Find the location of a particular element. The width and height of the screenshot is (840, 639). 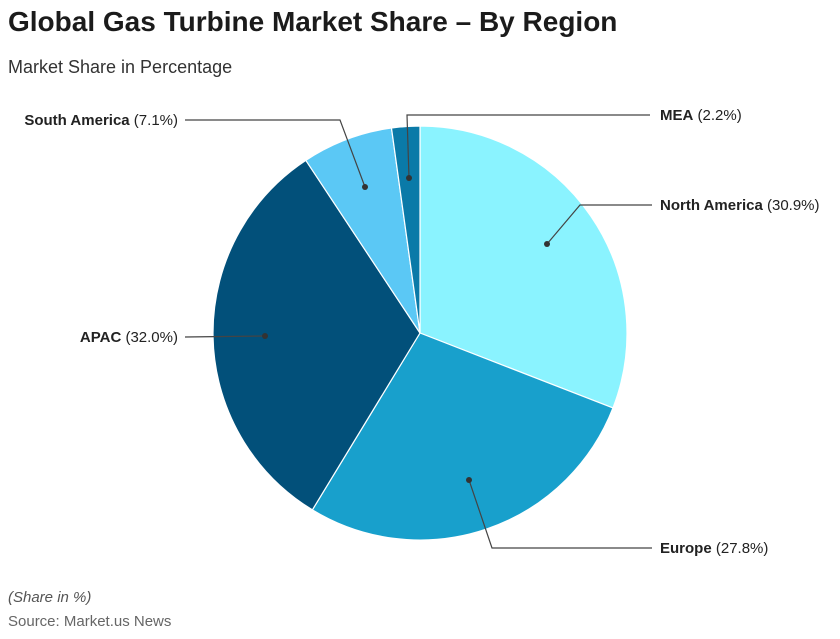

data-label-apac: APAC (32.0%) is located at coordinates (129, 337).